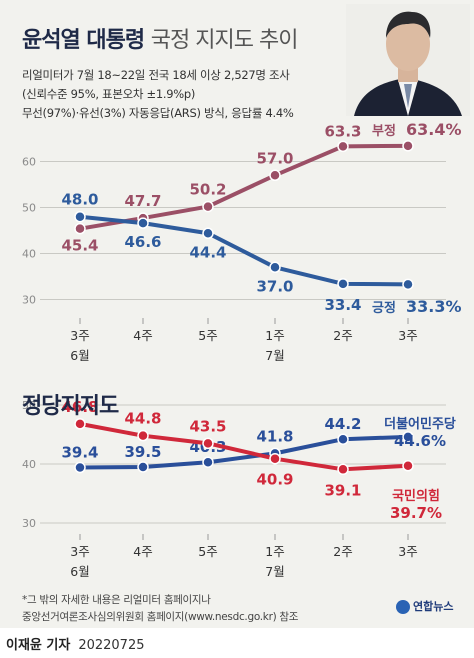 The image size is (474, 658). Describe the element at coordinates (384, 131) in the screenshot. I see `series-name-label: 부정` at that location.